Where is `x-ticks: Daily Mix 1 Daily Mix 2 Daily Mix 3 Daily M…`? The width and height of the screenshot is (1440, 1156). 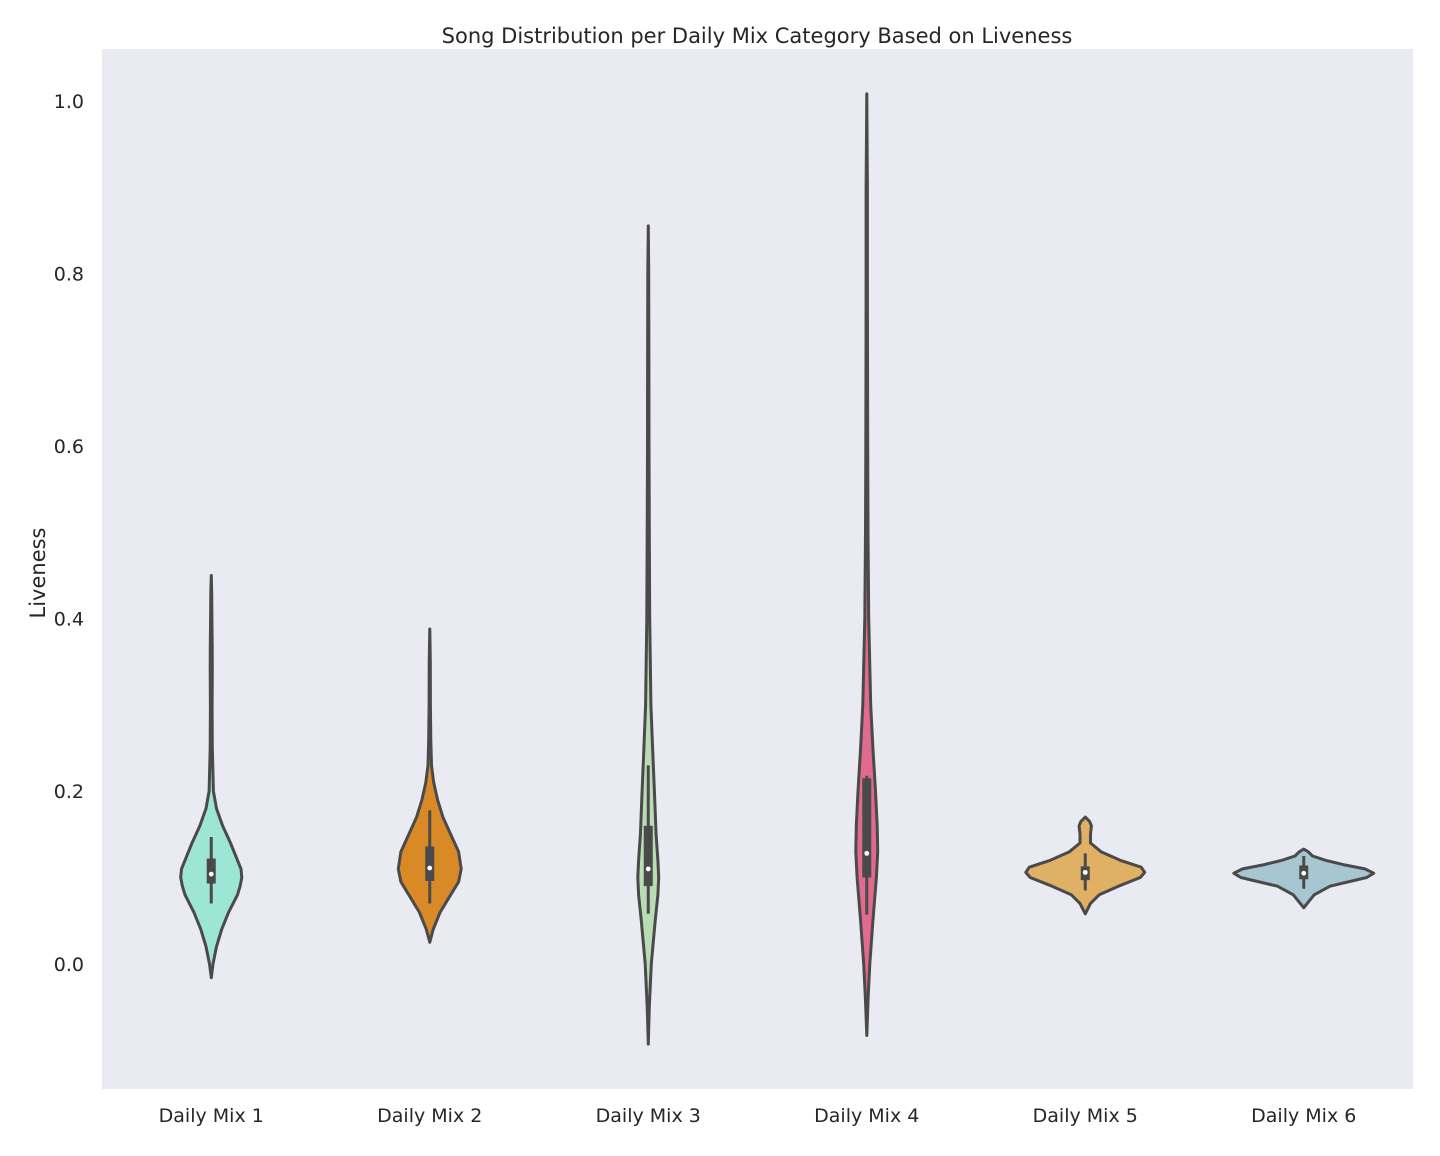
x-ticks: Daily Mix 1 Daily Mix 2 Daily Mix 3 Daily M… is located at coordinates (758, 1116).